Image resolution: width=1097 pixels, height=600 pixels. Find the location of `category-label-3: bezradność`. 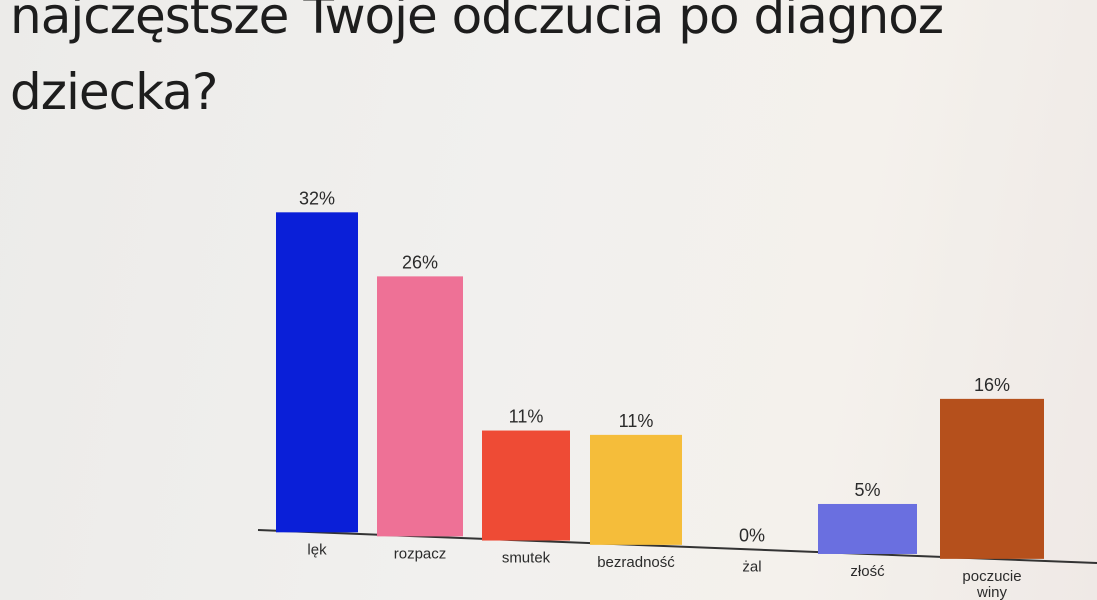

category-label-3: bezradność is located at coordinates (636, 562).